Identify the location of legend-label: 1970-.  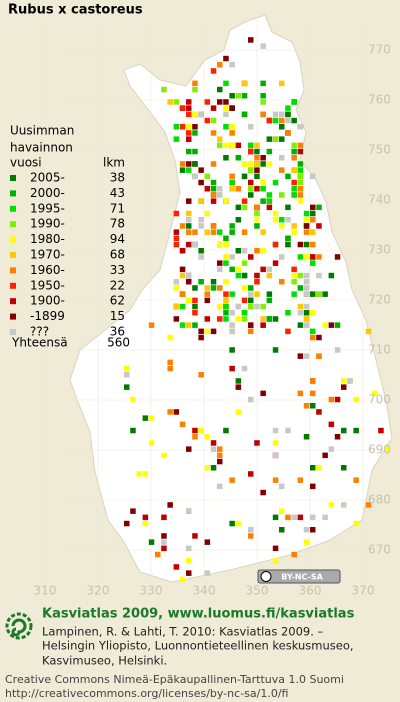
(47, 255).